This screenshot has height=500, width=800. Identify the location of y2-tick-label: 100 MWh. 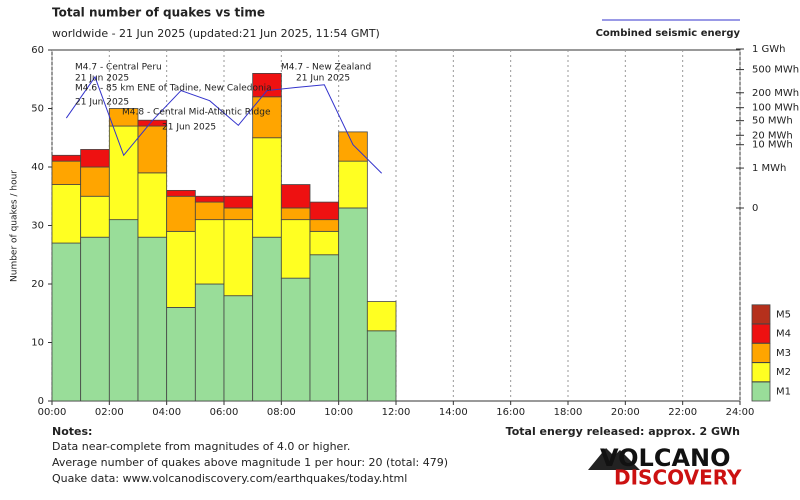
(775, 108).